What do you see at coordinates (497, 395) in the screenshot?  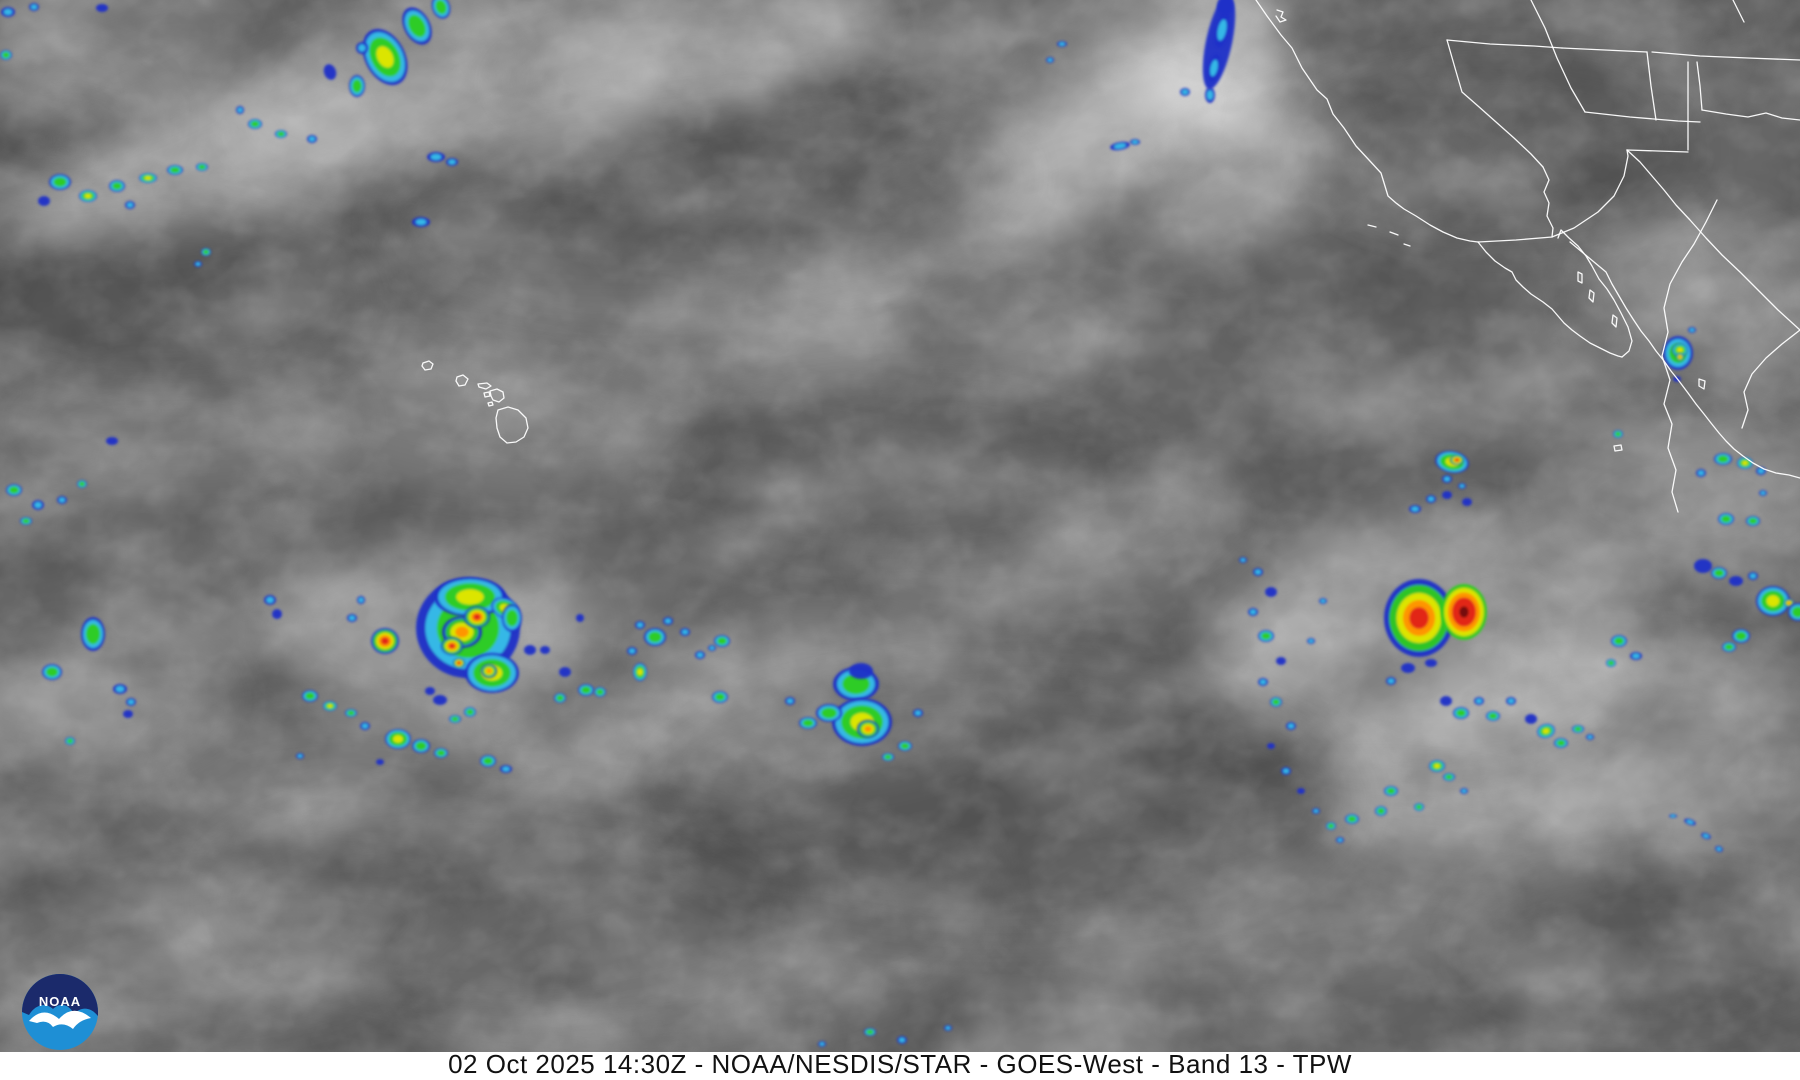 I see `island-hawaii-maui` at bounding box center [497, 395].